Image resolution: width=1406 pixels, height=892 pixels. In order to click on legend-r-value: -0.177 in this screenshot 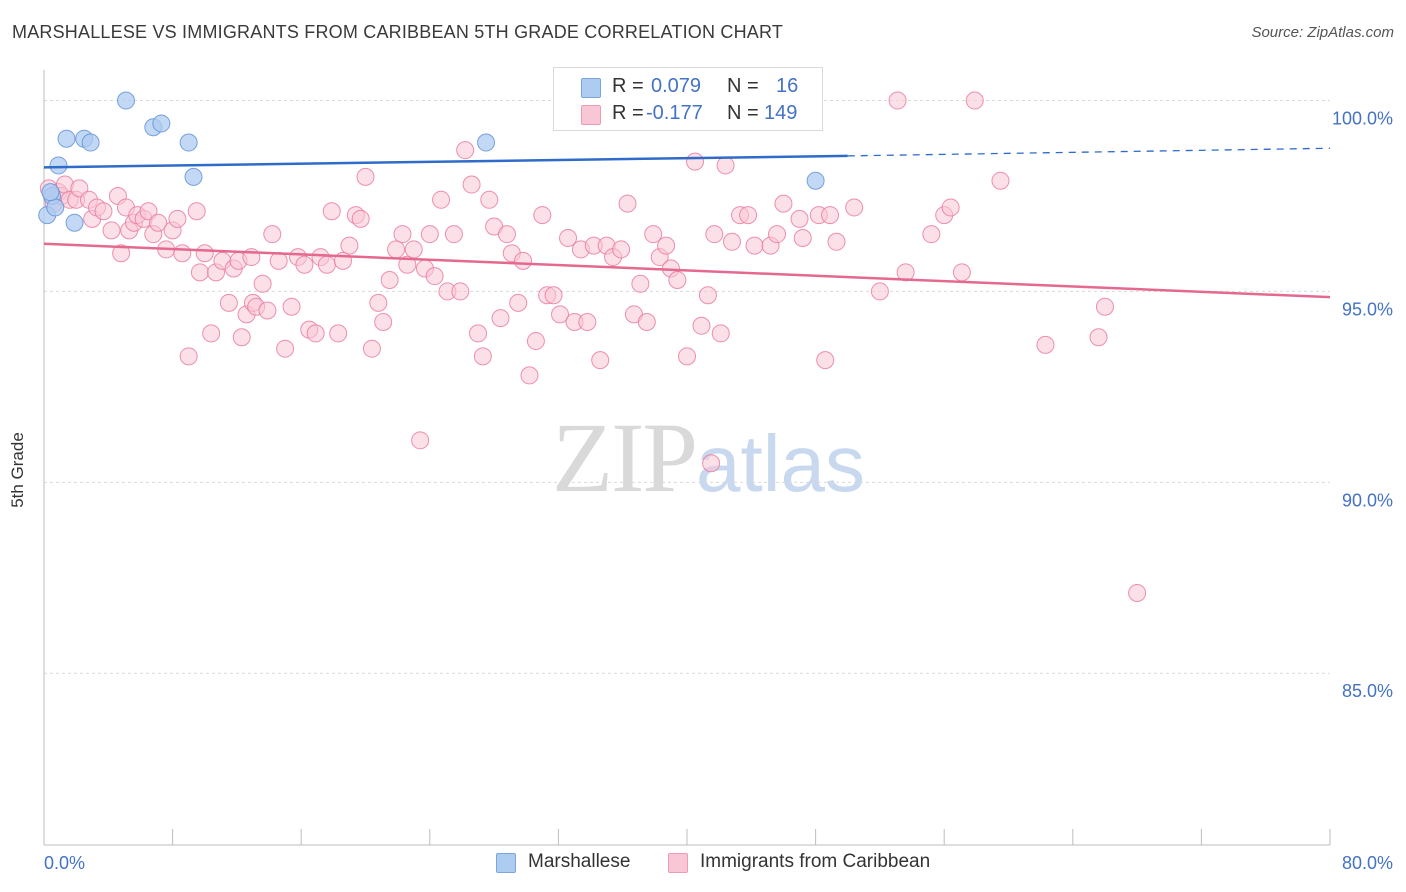, I will do `click(674, 113)`.